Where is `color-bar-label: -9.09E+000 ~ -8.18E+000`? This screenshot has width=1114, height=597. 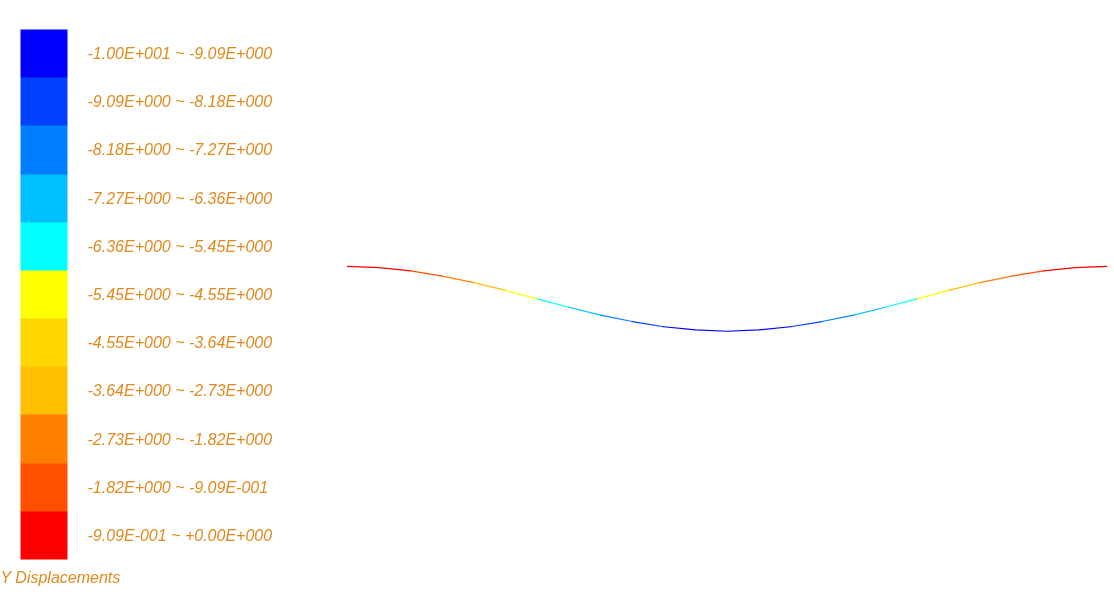 color-bar-label: -9.09E+000 ~ -8.18E+000 is located at coordinates (180, 102).